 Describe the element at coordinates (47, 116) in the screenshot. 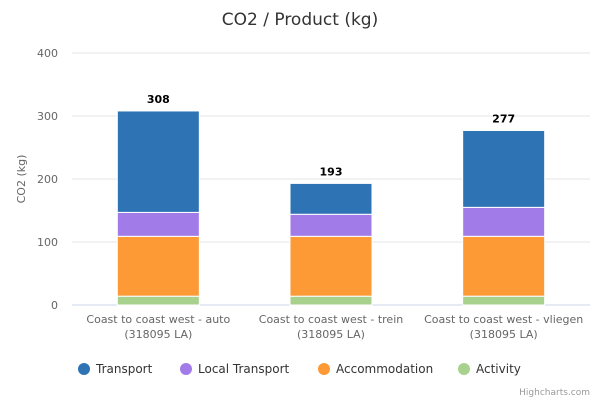

I see `y-tick-label: 300` at that location.